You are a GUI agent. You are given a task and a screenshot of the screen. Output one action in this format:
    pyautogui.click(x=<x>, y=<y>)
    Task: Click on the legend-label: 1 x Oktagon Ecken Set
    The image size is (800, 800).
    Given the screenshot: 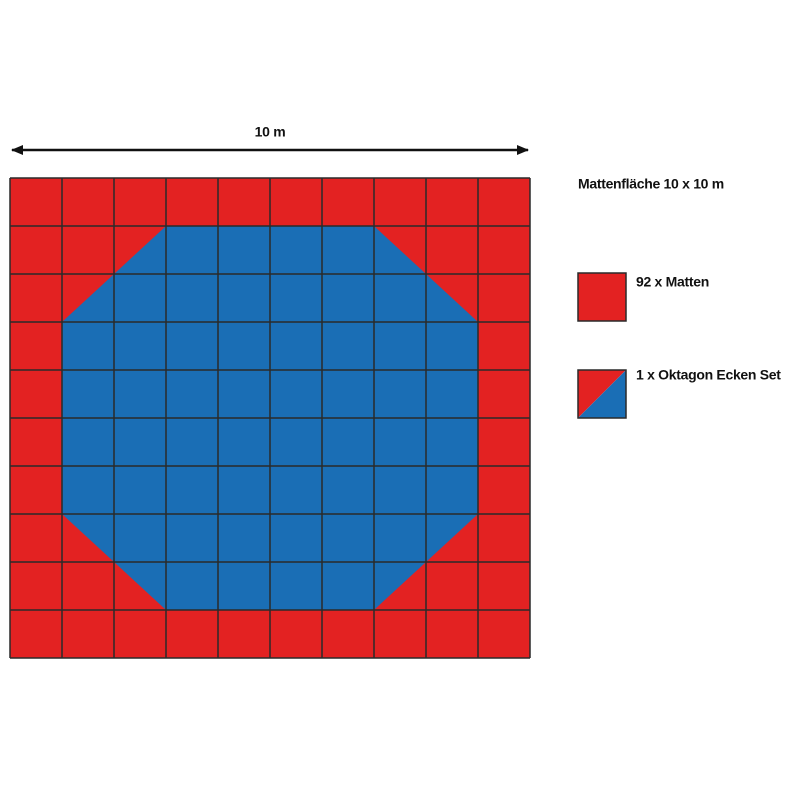 What is the action you would take?
    pyautogui.click(x=708, y=375)
    